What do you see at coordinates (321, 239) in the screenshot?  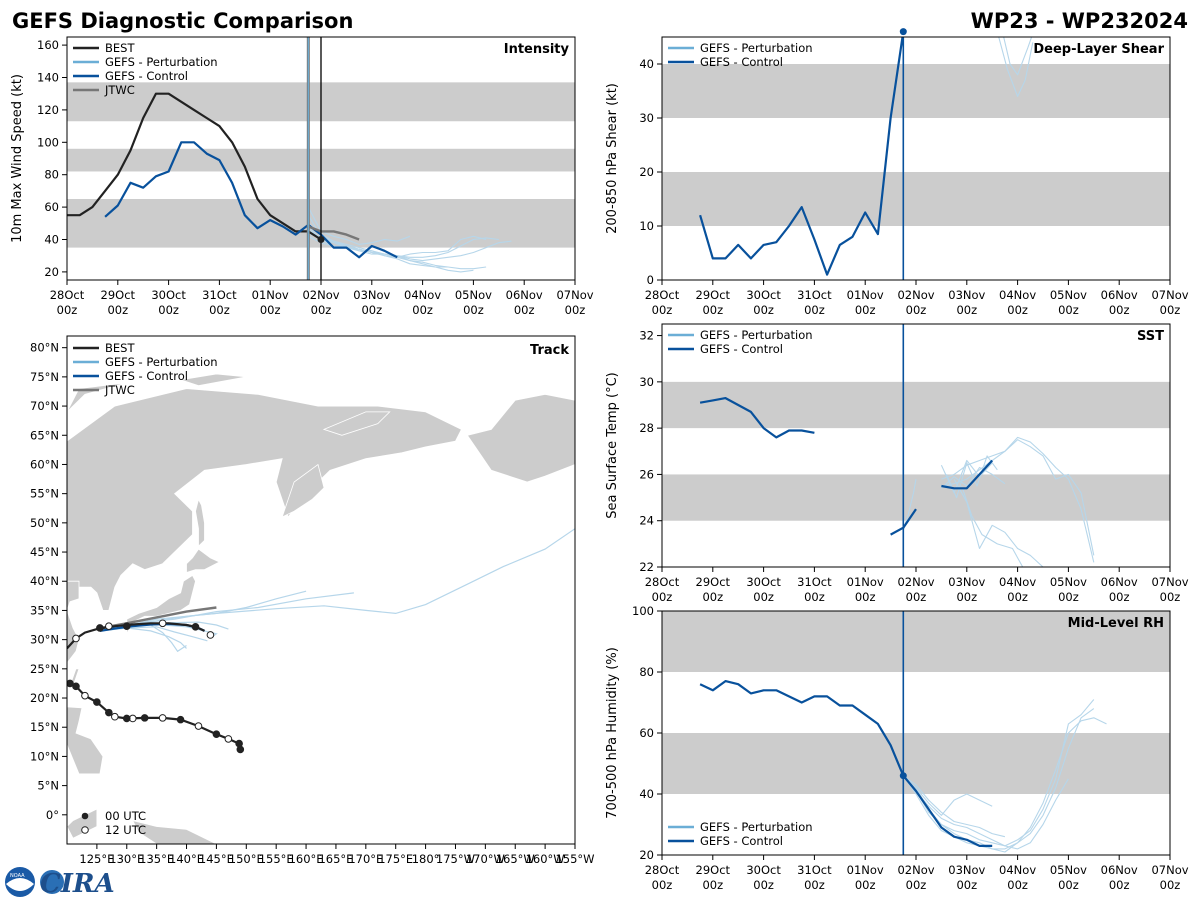 I see `intensity-best-current-point` at bounding box center [321, 239].